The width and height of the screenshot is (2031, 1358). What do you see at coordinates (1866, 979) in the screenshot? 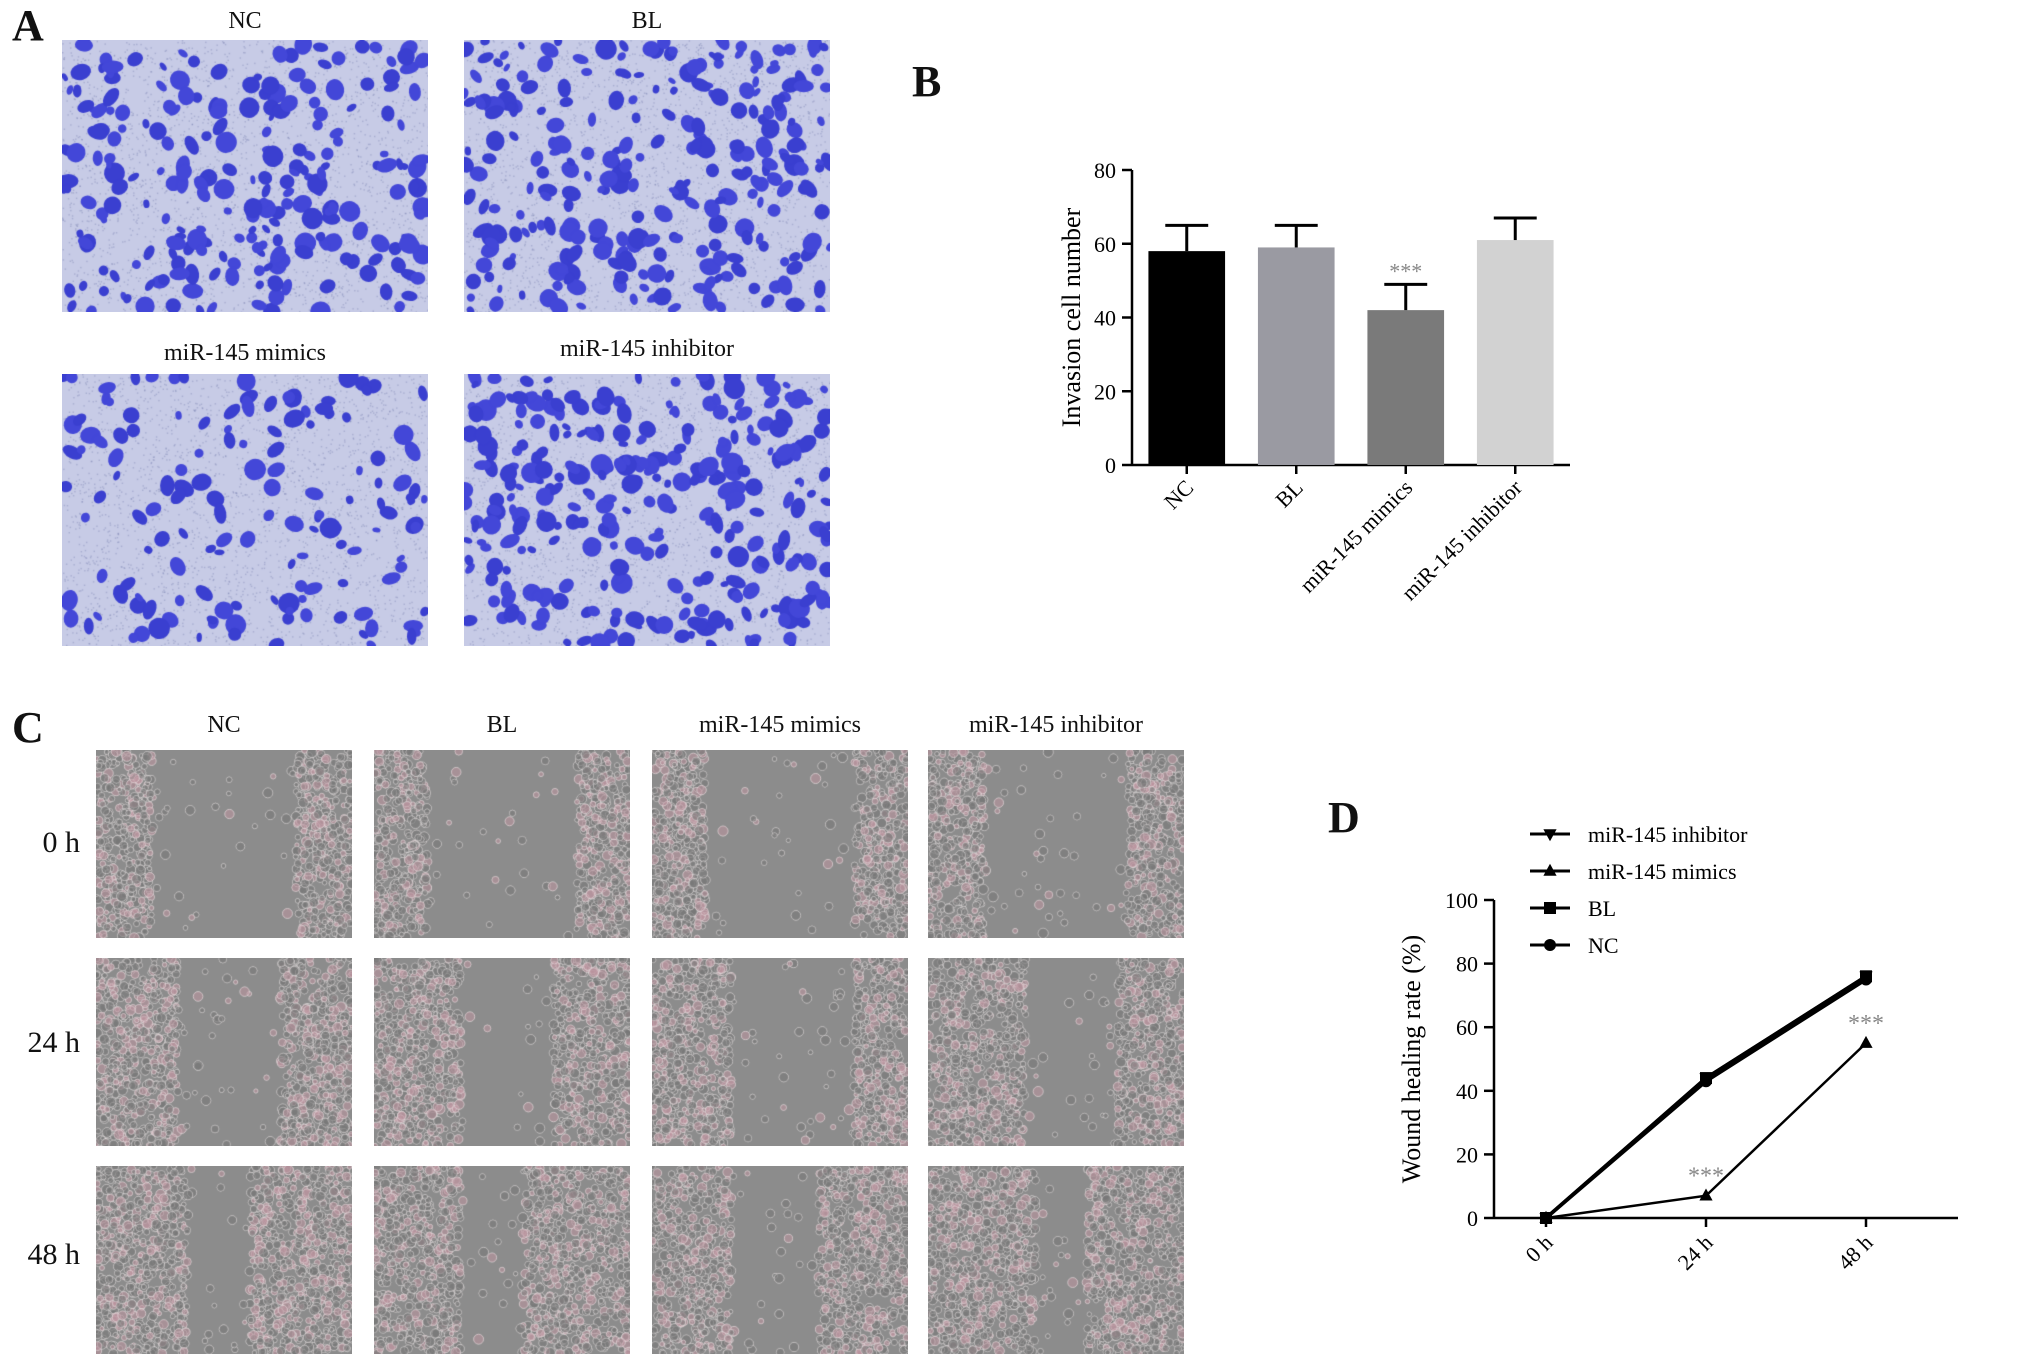
I see `data-point-nc-48-h` at bounding box center [1866, 979].